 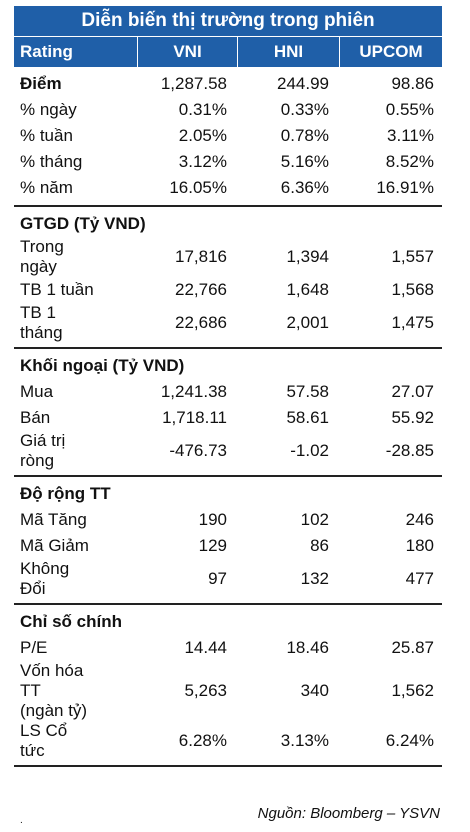 What do you see at coordinates (198, 450) in the screenshot?
I see `row-vni: -476.73` at bounding box center [198, 450].